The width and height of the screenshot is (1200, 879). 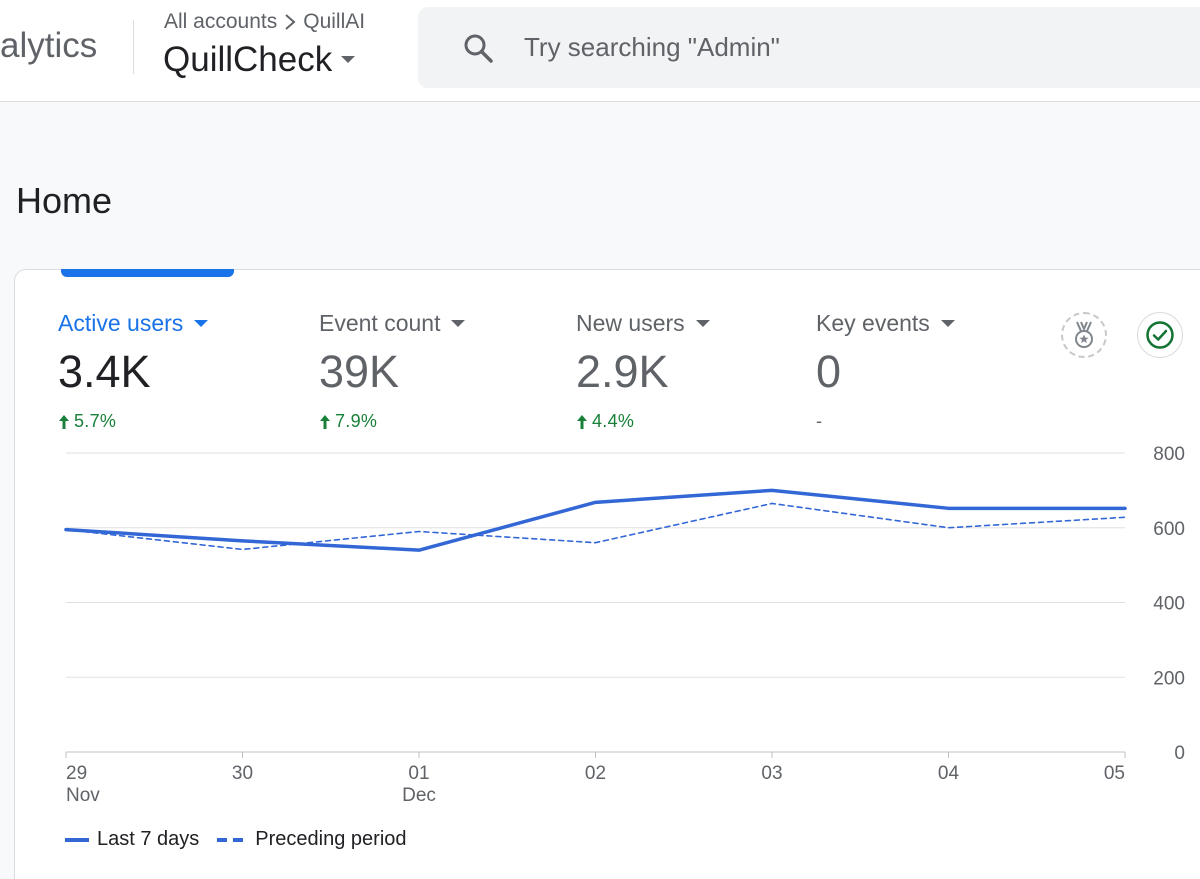 What do you see at coordinates (886, 371) in the screenshot?
I see `metric-key-events: Key events 0 -` at bounding box center [886, 371].